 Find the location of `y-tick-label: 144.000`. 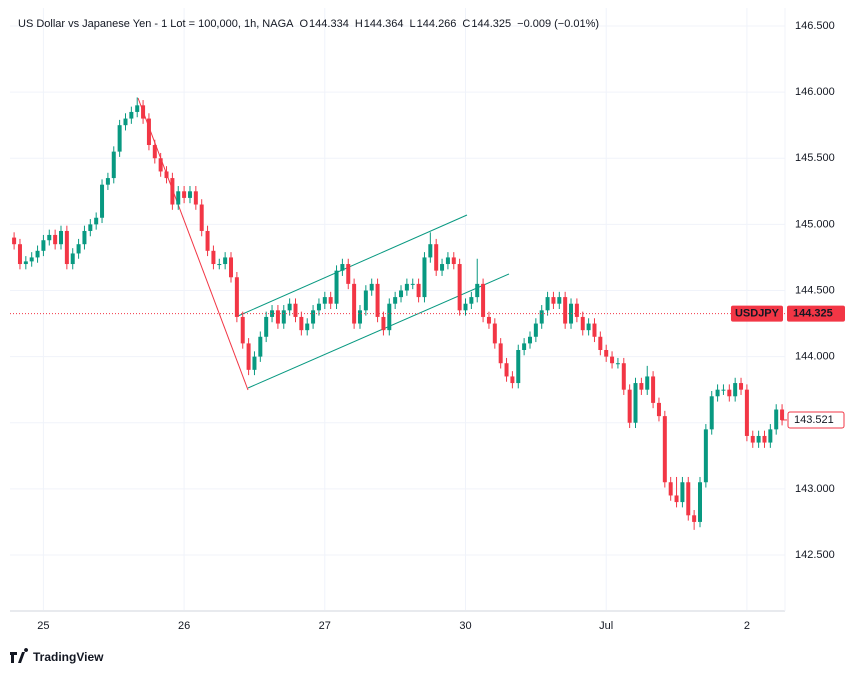

y-tick-label: 144.000 is located at coordinates (815, 357).